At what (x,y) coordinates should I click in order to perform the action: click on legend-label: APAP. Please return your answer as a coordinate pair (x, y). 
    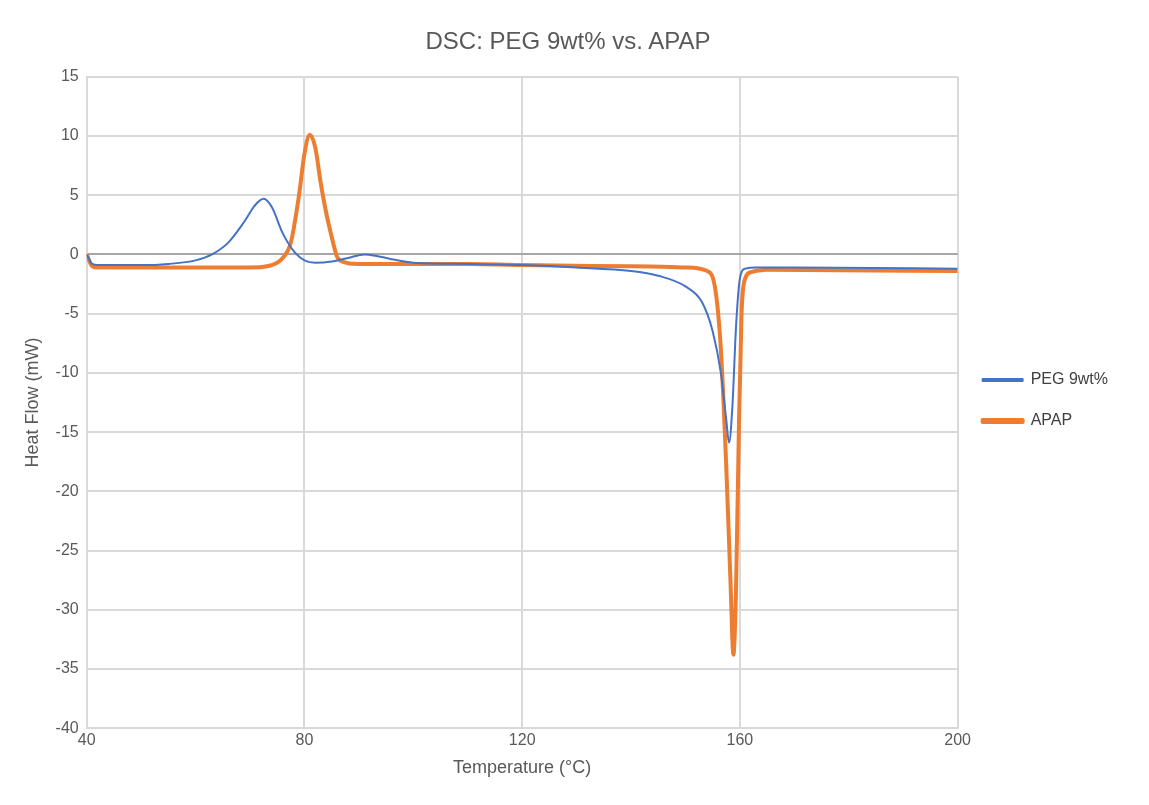
    Looking at the image, I should click on (1051, 420).